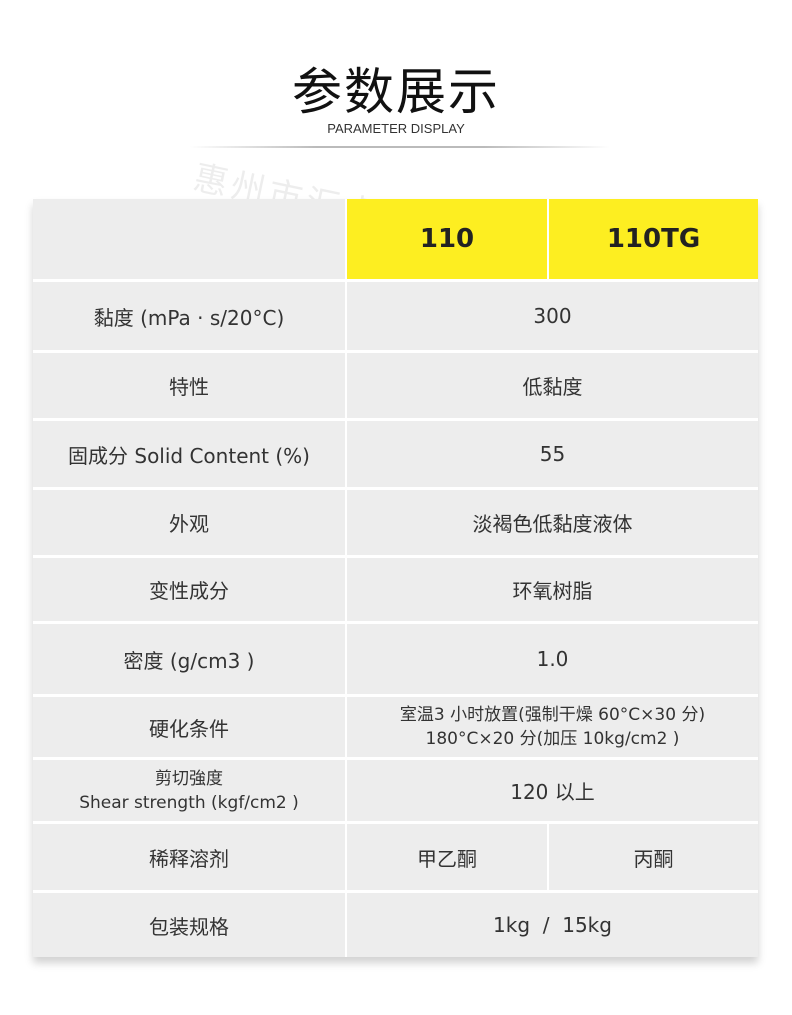 The height and width of the screenshot is (1015, 792). I want to click on page-title: 参数展示, so click(396, 92).